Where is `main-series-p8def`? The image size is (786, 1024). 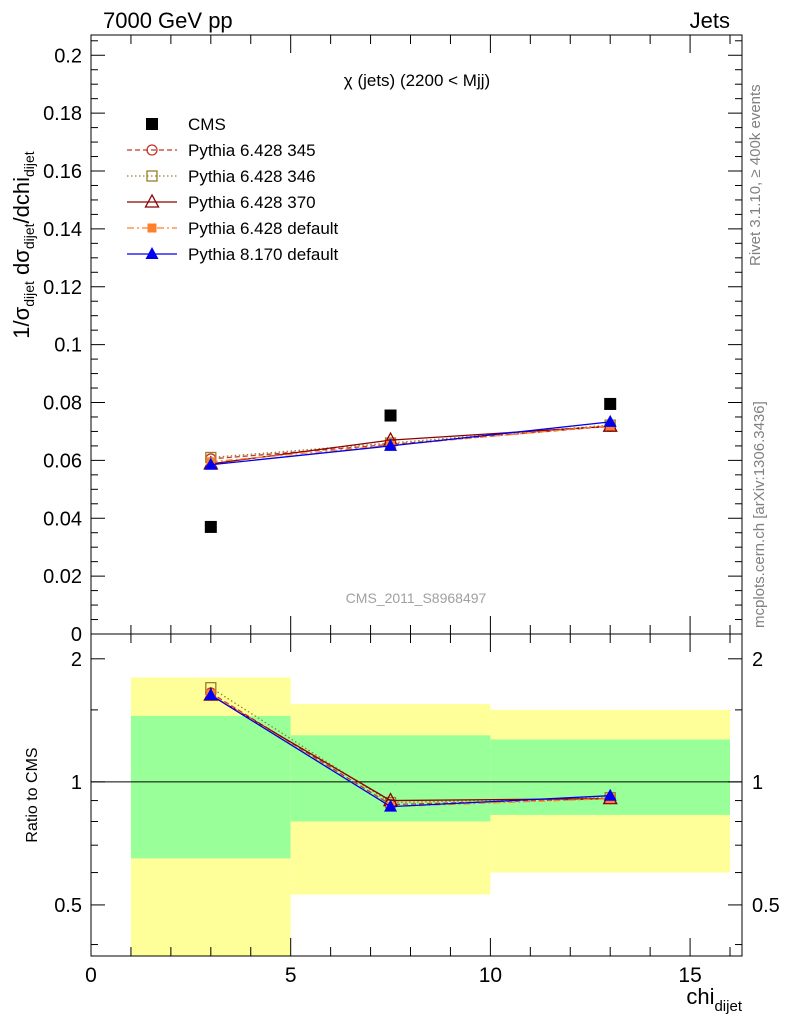
main-series-p8def is located at coordinates (410, 442).